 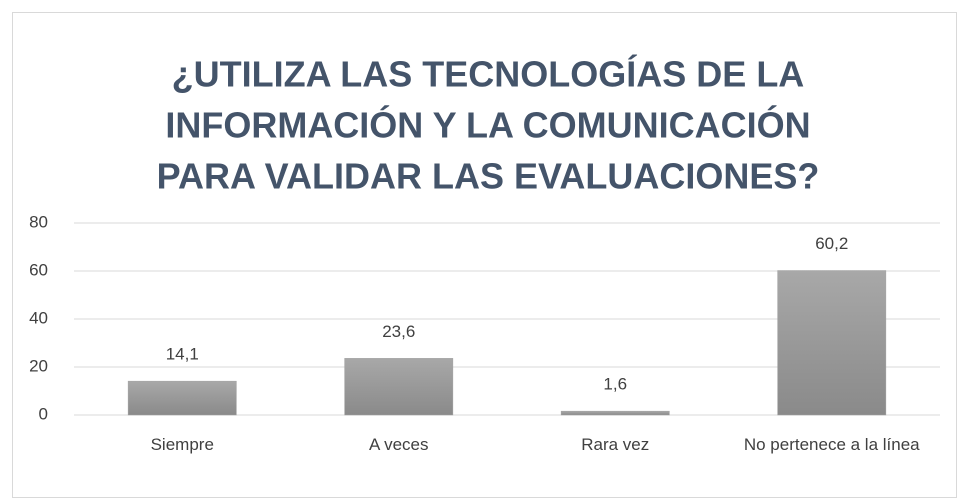 What do you see at coordinates (487, 125) in the screenshot?
I see `chart-title: INFORMACIÓN Y LA COMUNICACIÓN` at bounding box center [487, 125].